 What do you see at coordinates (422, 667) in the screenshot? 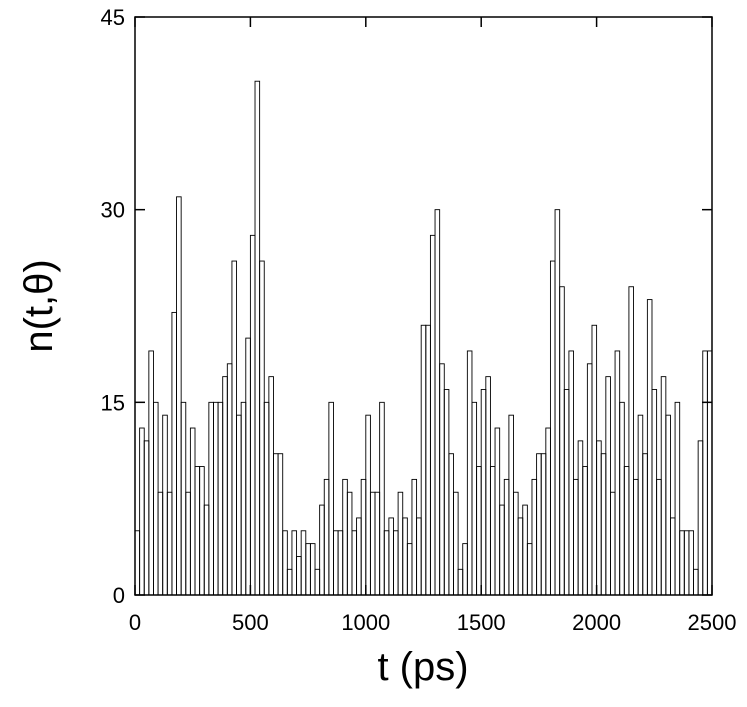
I see `x-axis-label: t (ps)` at bounding box center [422, 667].